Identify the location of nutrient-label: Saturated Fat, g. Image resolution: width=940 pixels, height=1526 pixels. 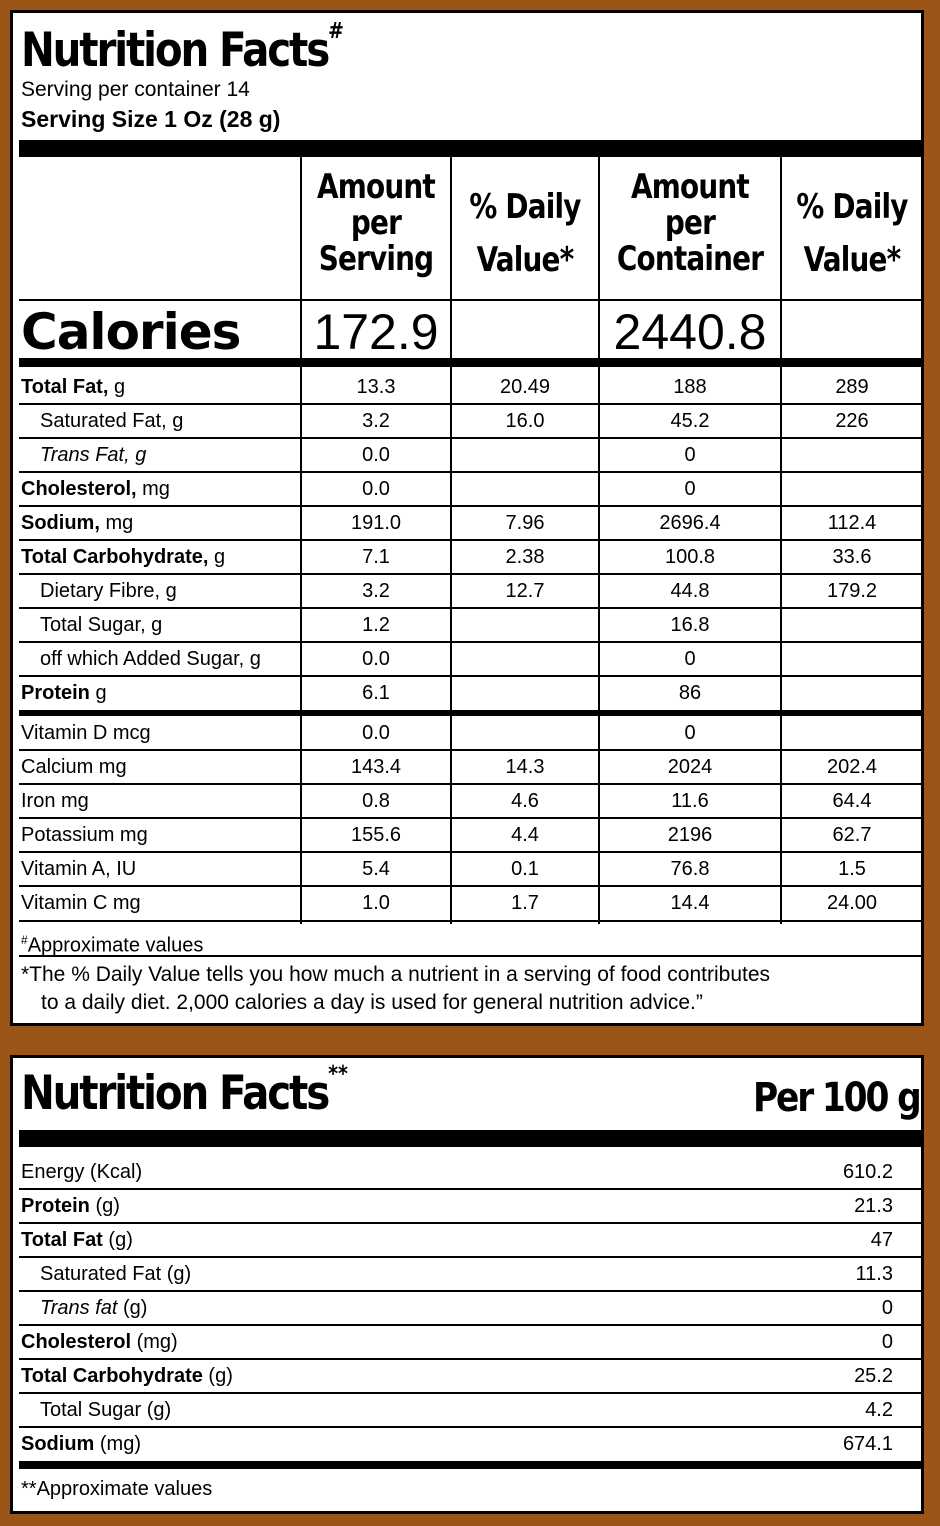
(111, 421).